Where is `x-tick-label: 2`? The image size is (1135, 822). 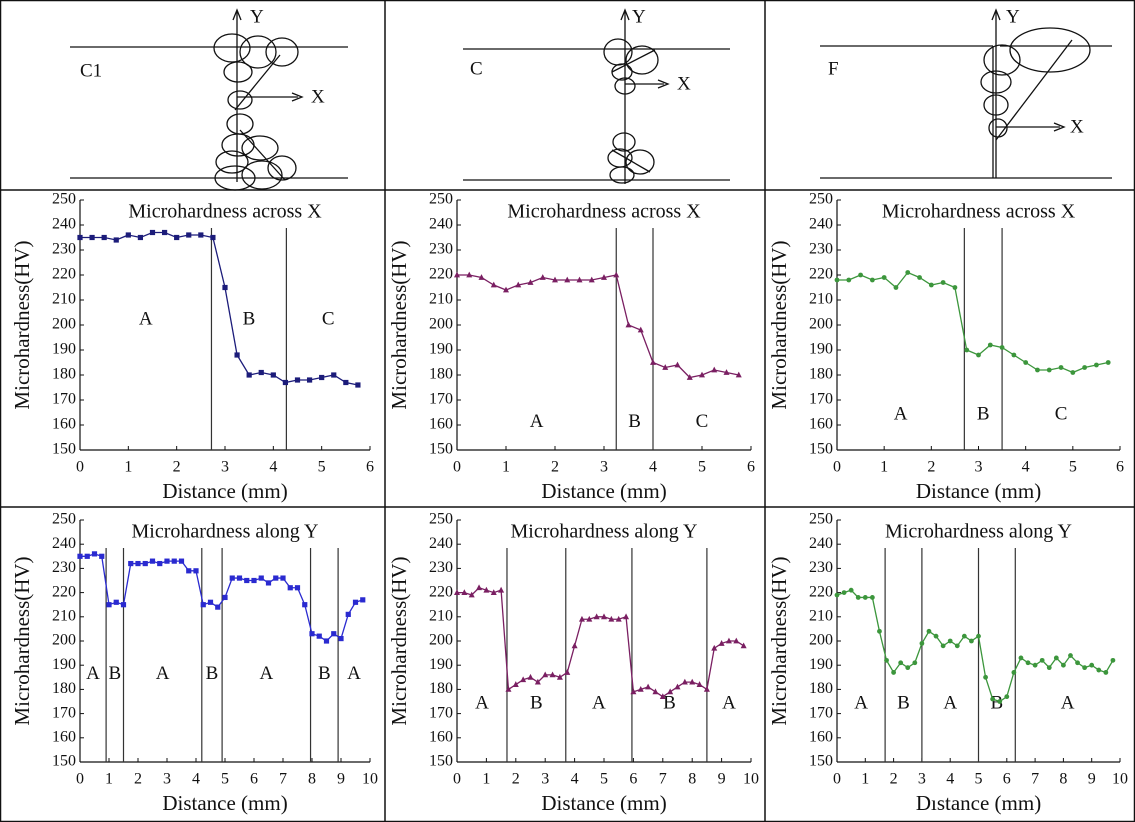 x-tick-label: 2 is located at coordinates (931, 467).